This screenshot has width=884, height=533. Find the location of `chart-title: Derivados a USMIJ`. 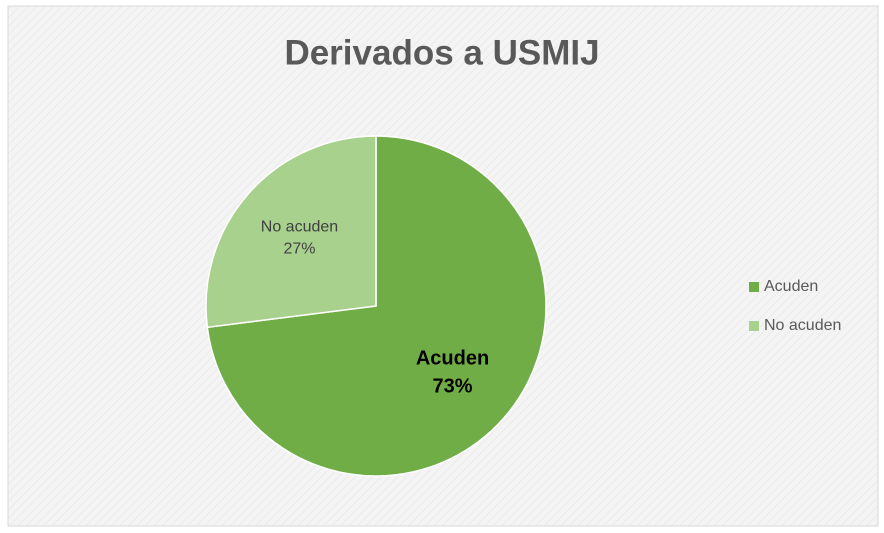

chart-title: Derivados a USMIJ is located at coordinates (441, 52).